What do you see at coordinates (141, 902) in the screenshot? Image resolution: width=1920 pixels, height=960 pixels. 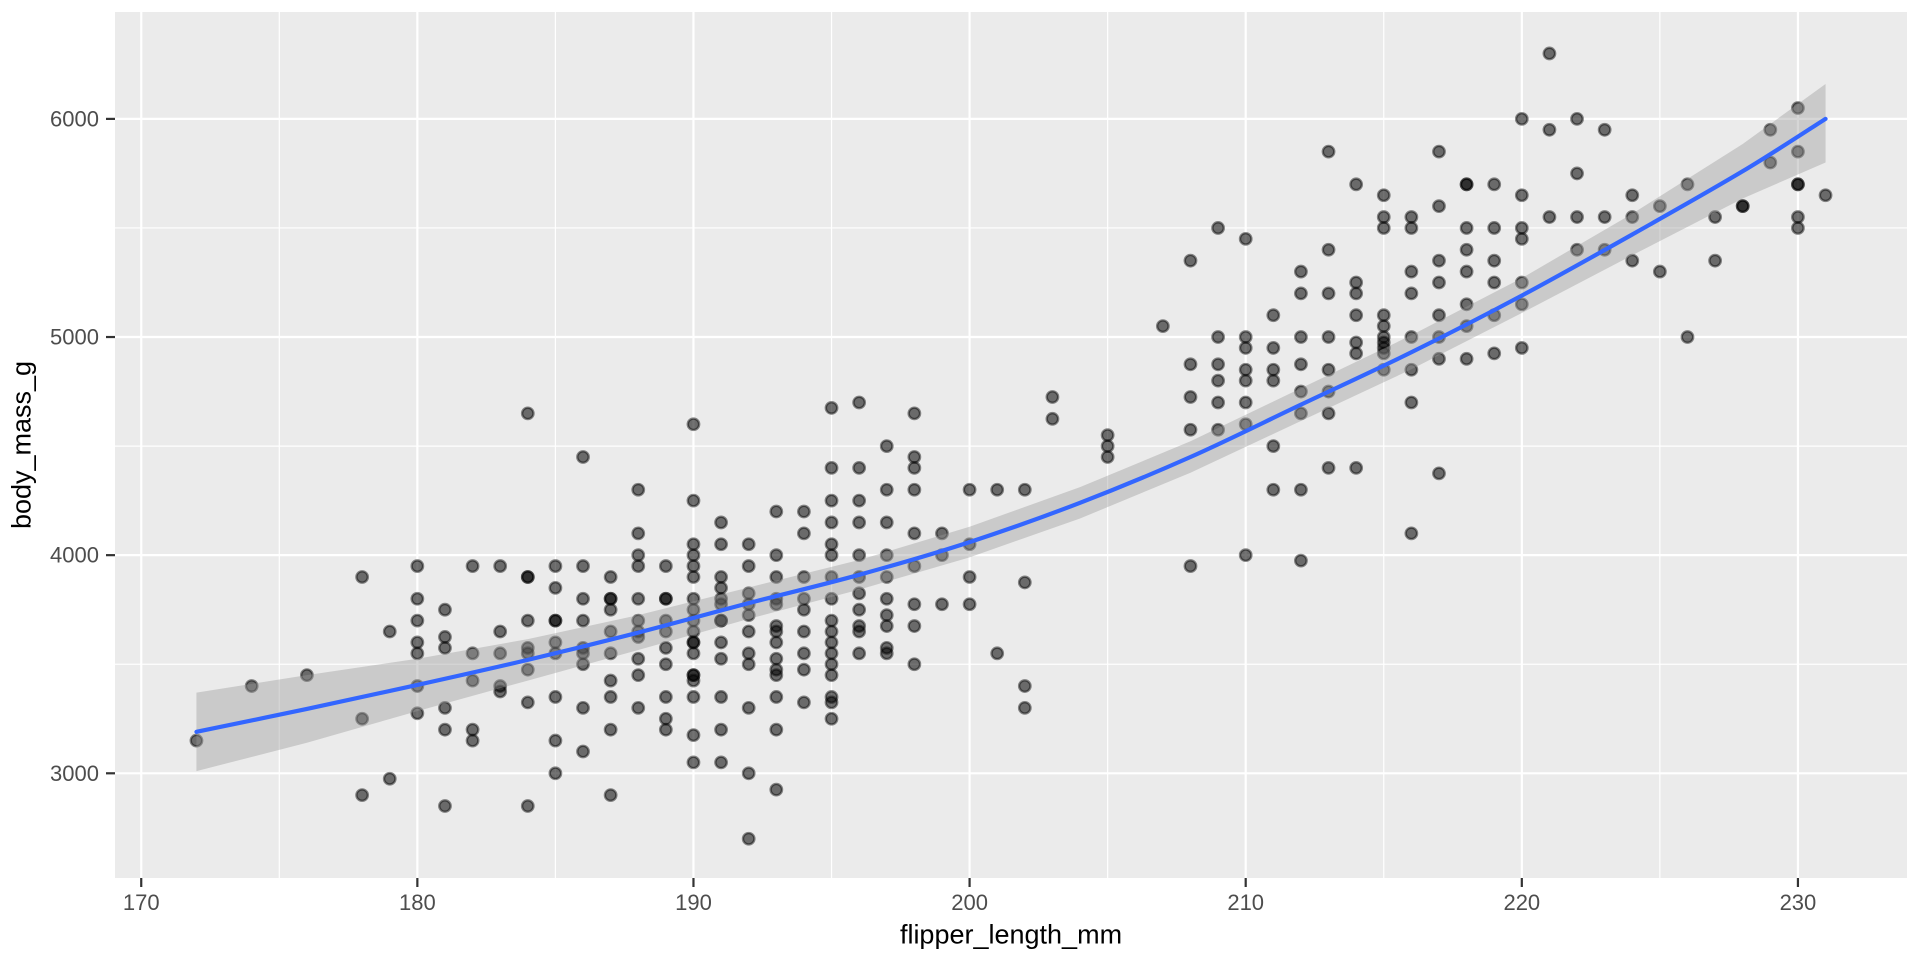 I see `x-tick-label: 170` at bounding box center [141, 902].